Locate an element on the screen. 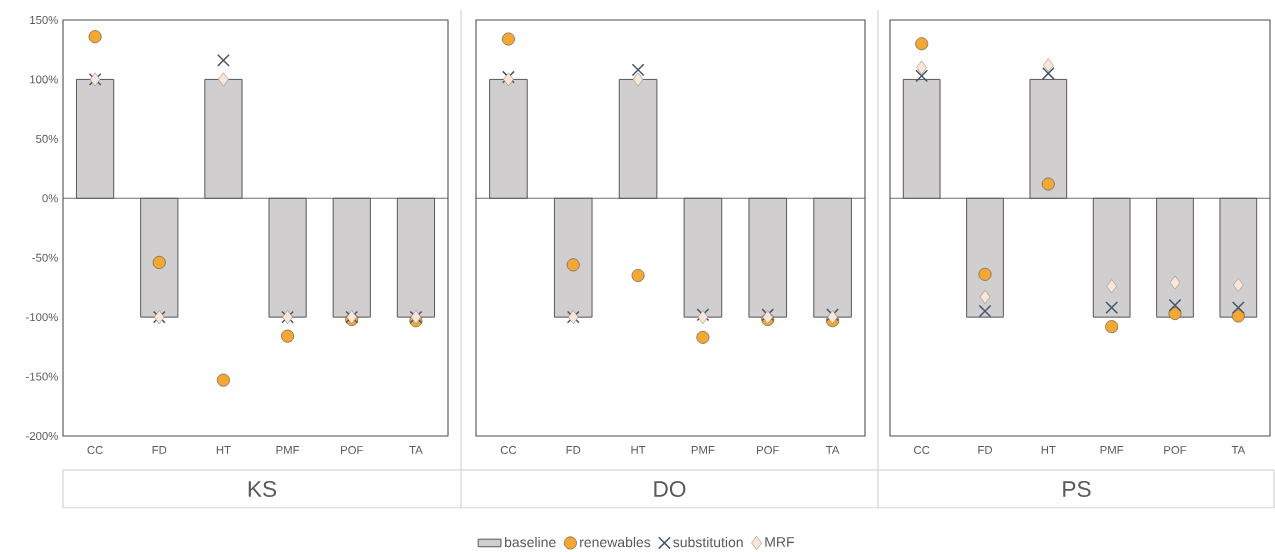 Image resolution: width=1275 pixels, height=552 pixels. y-tick-label: 100% is located at coordinates (44, 79).